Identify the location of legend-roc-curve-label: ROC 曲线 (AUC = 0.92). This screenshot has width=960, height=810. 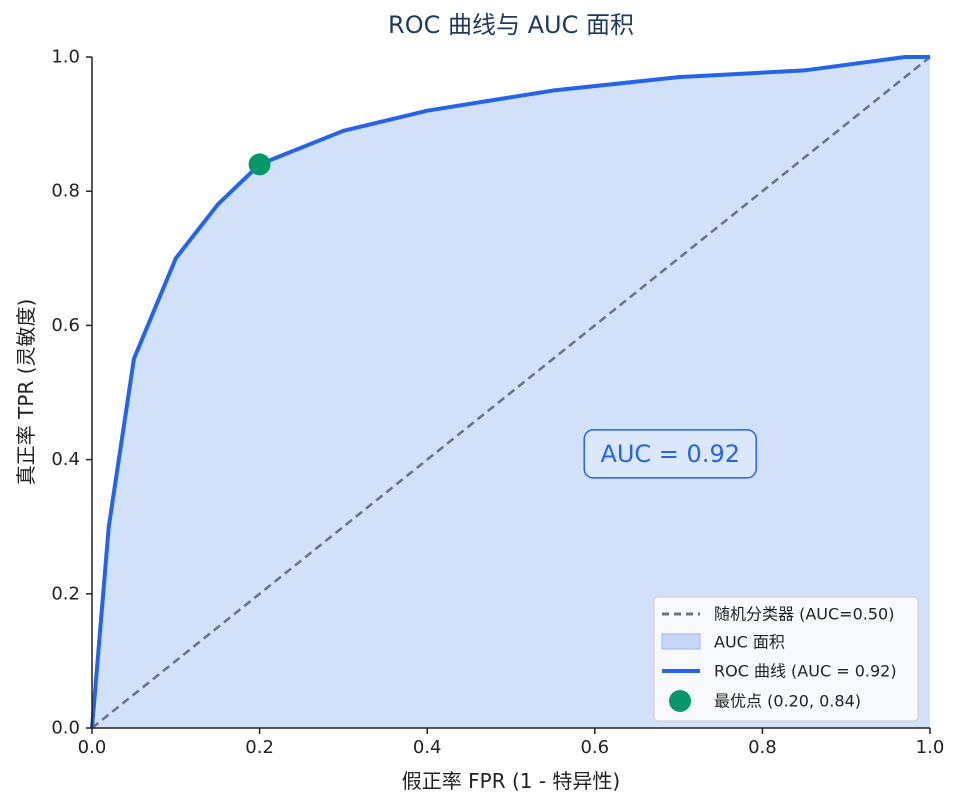
(805, 671).